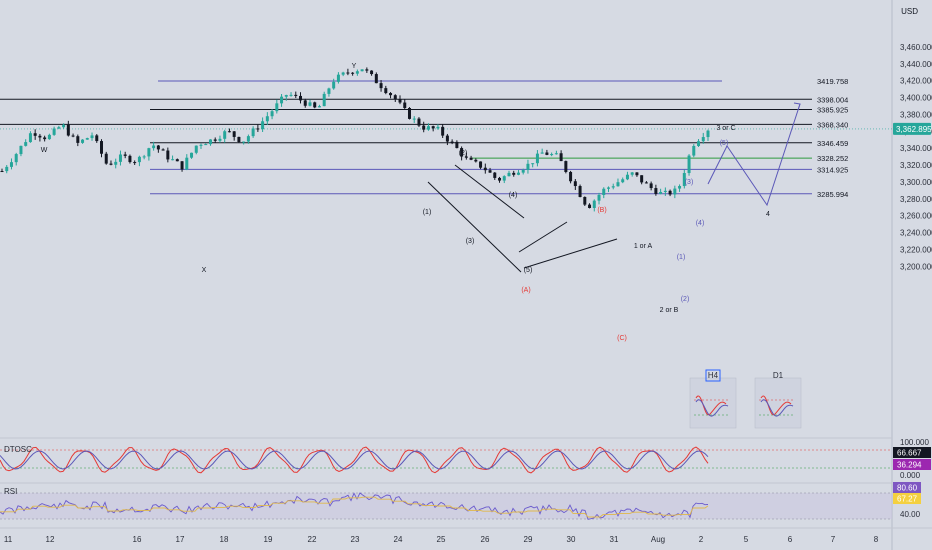 The image size is (932, 550). I want to click on price-tick-label: 3,300.000, so click(916, 182).